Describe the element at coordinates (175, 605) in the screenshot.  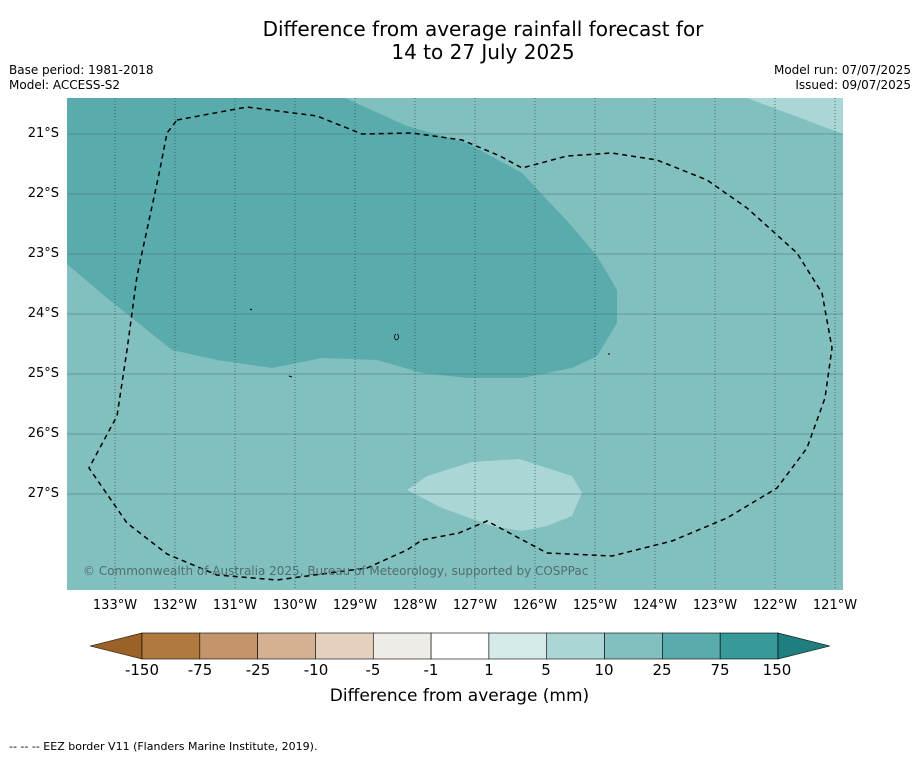
I see `lon-label-132w: 132°W` at that location.